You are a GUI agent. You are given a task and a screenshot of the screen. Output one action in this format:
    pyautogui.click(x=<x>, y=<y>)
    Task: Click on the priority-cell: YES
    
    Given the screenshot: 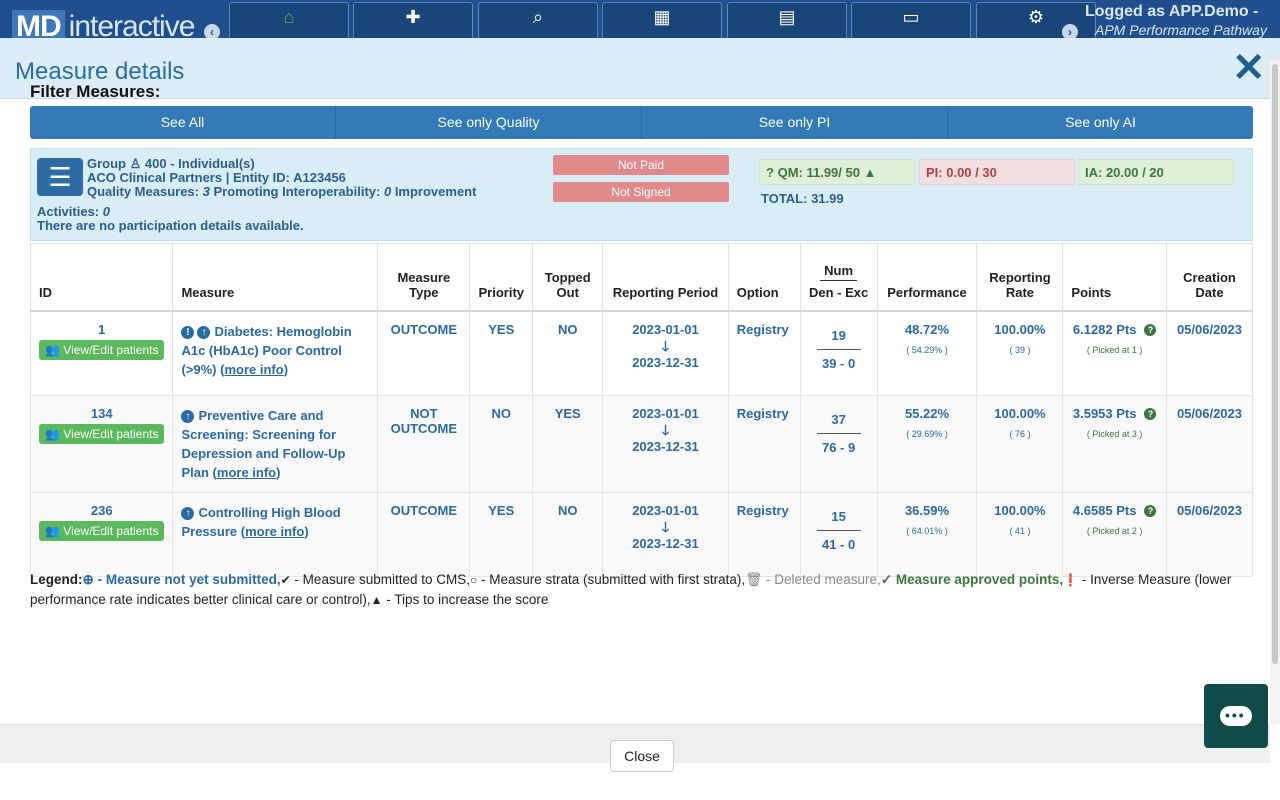 What is the action you would take?
    pyautogui.click(x=501, y=353)
    